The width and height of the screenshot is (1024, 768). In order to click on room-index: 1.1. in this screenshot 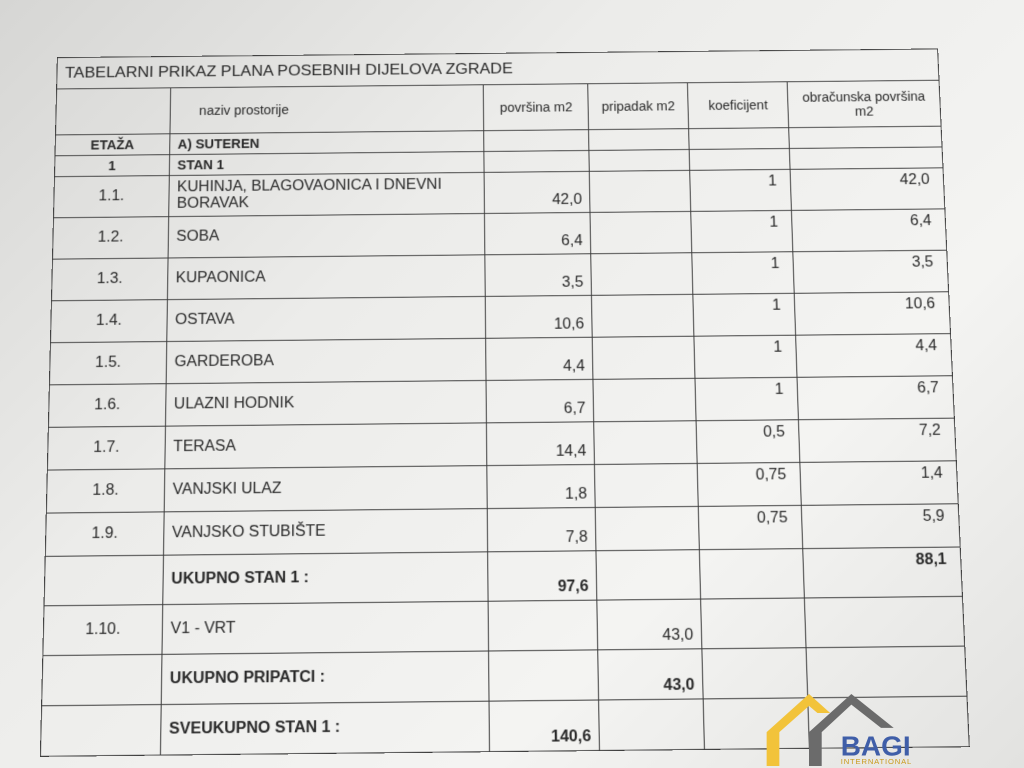, I will do `click(111, 196)`.